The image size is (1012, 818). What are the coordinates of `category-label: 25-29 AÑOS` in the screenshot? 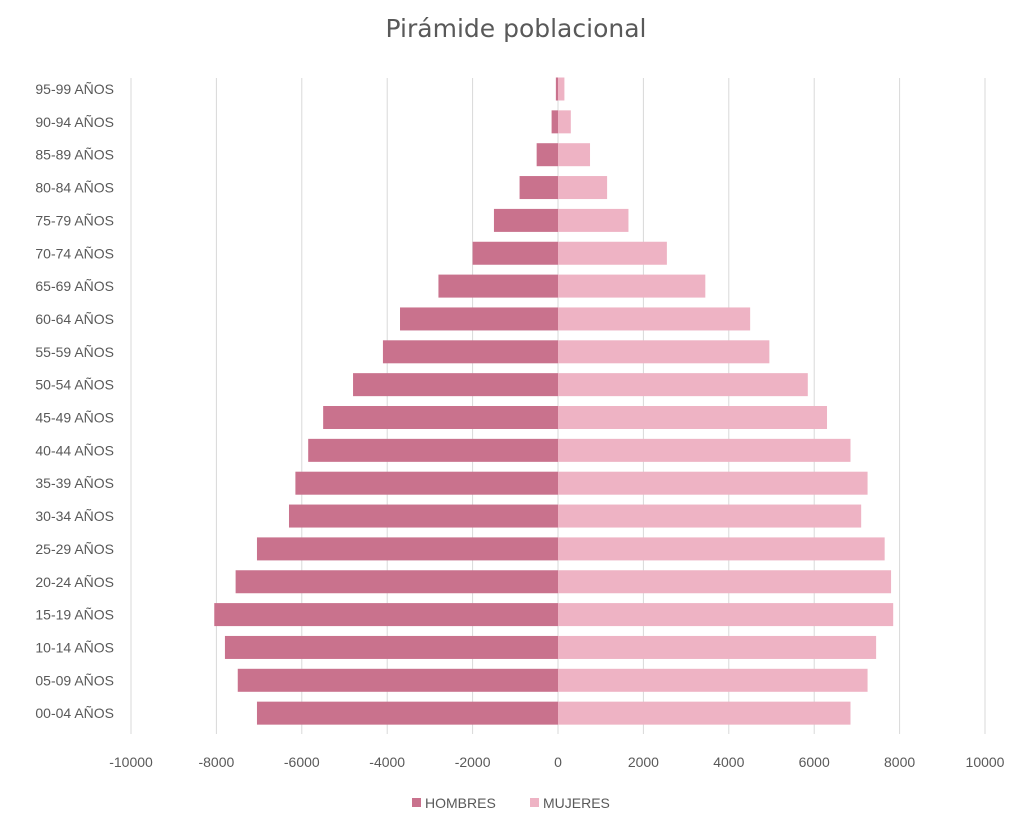 It's located at (74, 549).